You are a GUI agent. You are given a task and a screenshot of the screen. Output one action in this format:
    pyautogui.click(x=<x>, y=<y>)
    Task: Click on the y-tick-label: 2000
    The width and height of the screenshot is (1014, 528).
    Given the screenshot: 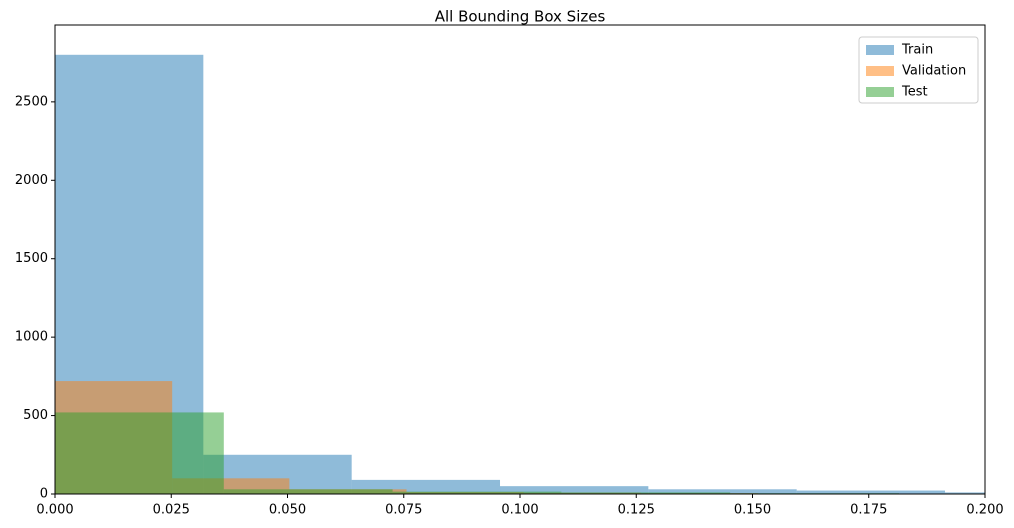 What is the action you would take?
    pyautogui.click(x=31, y=180)
    